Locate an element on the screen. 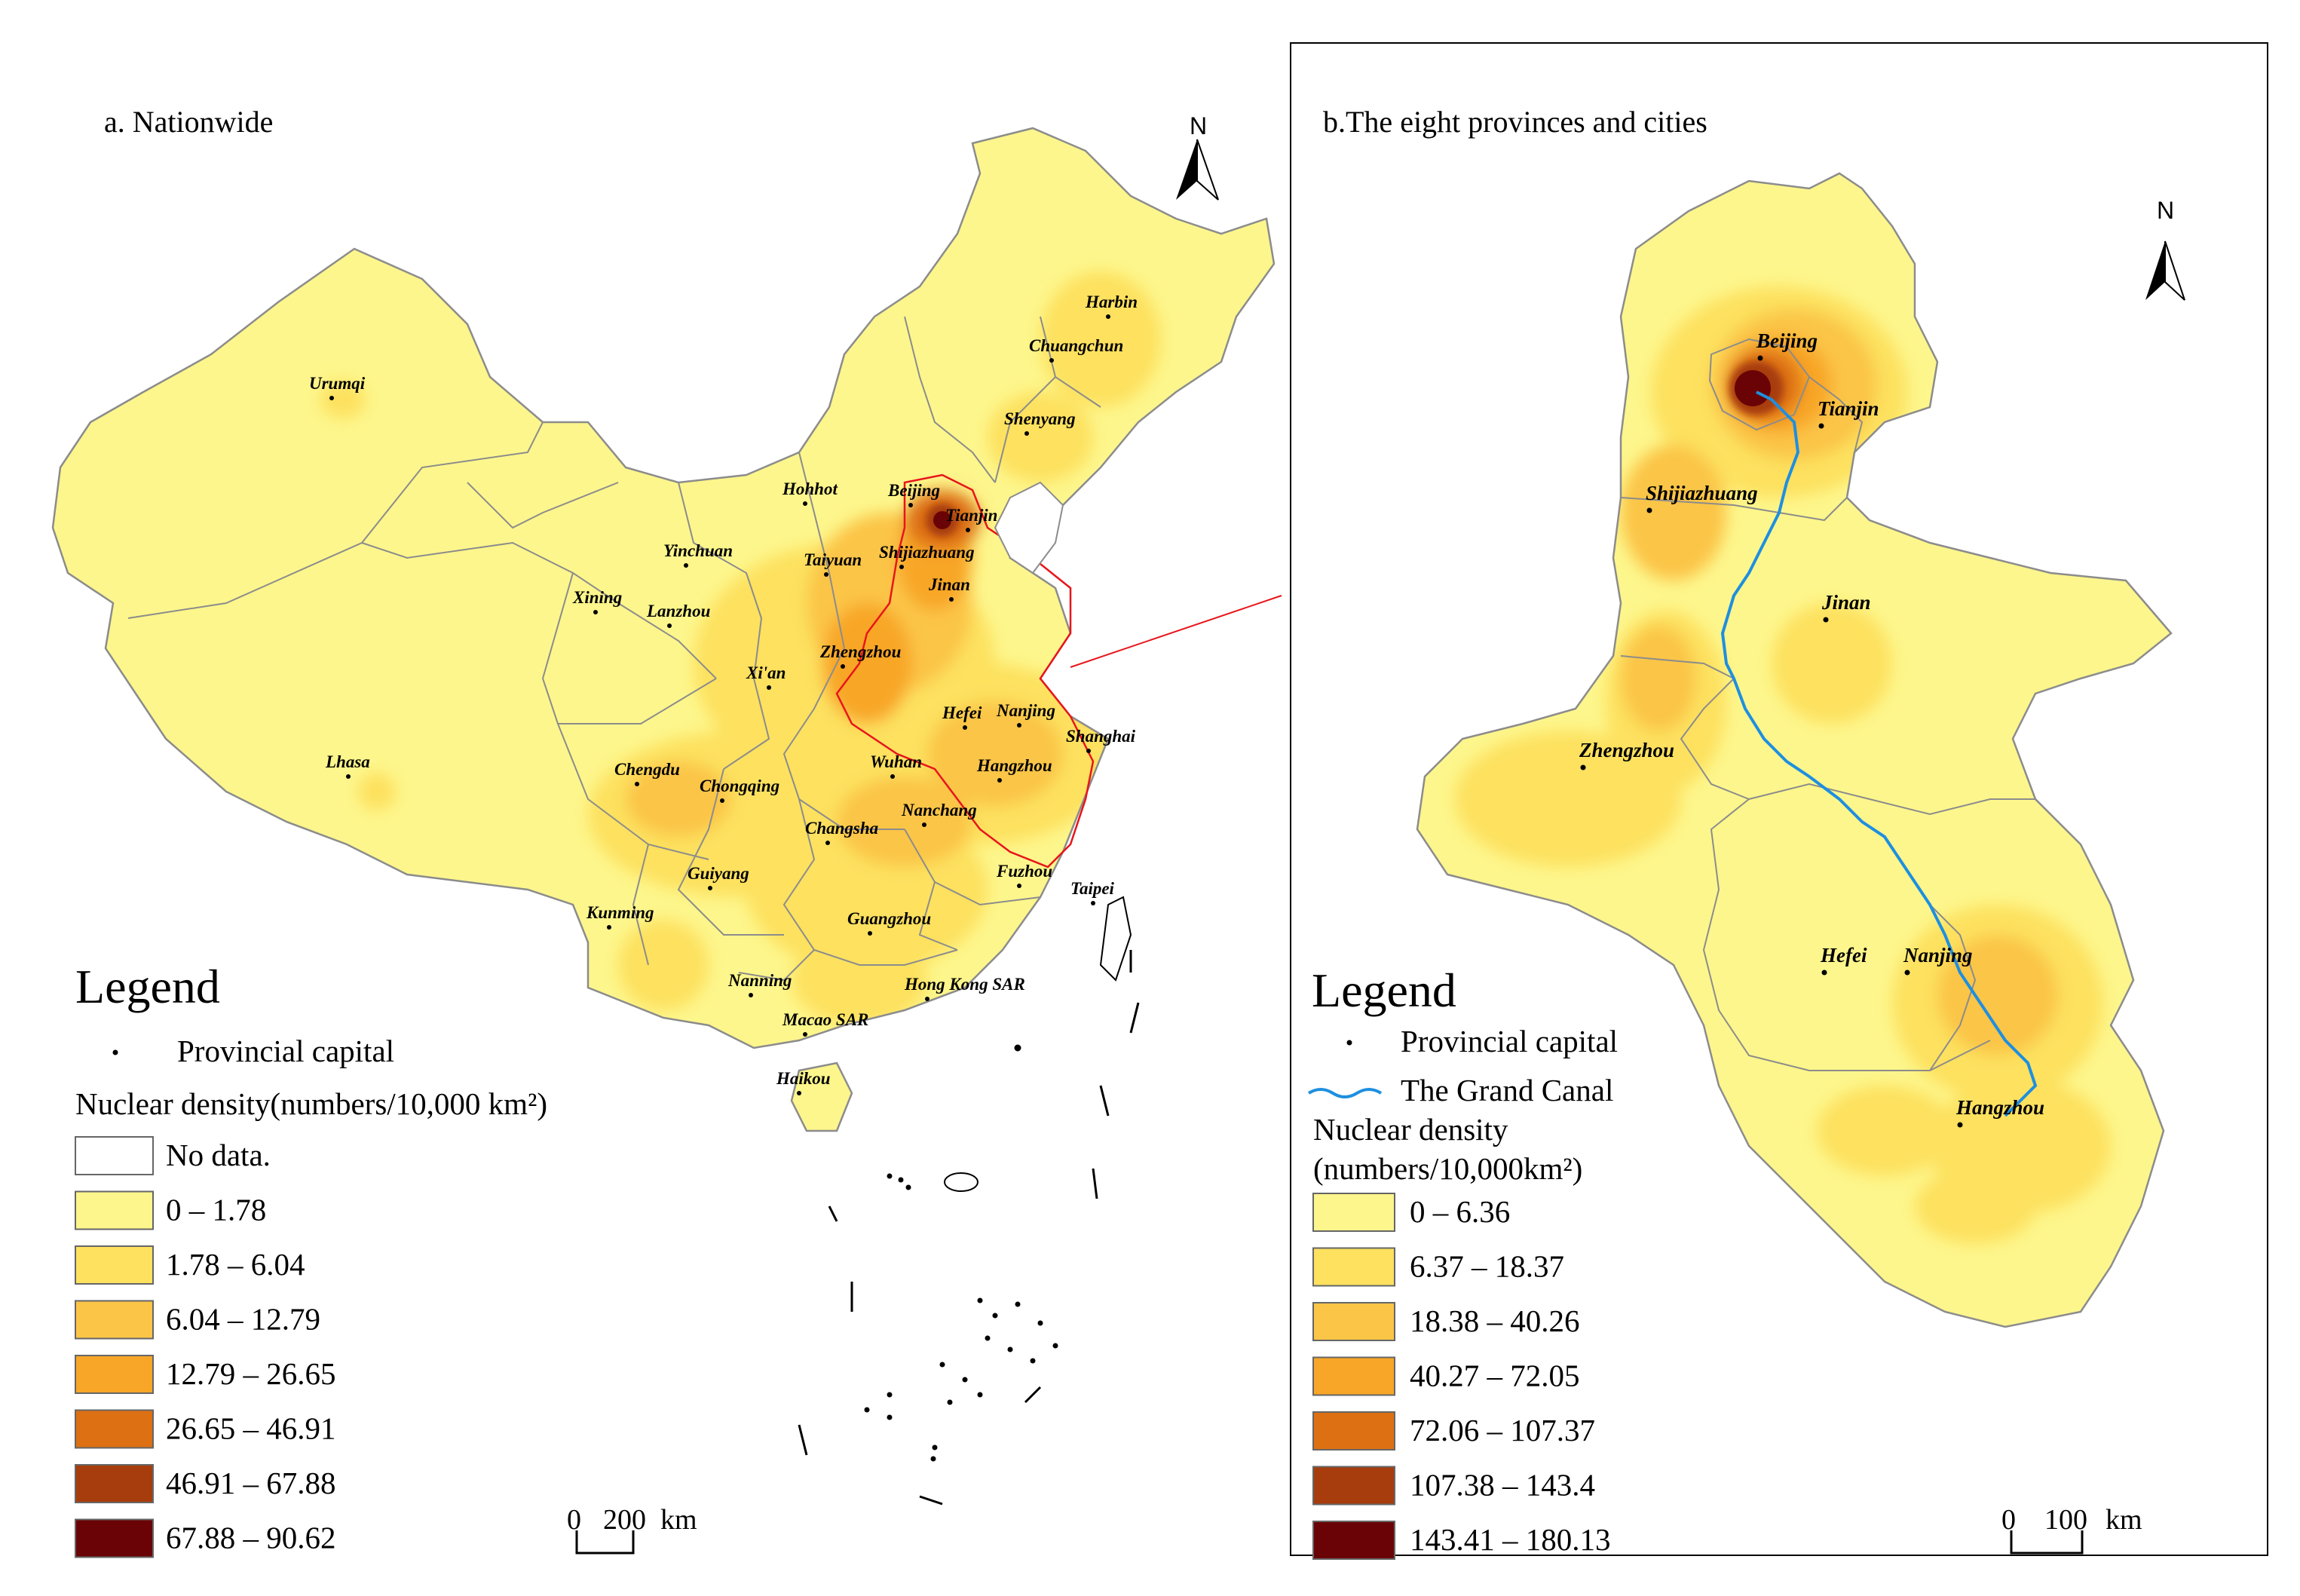 The image size is (2300, 1596). grand-canal-line is located at coordinates (1879, 754).